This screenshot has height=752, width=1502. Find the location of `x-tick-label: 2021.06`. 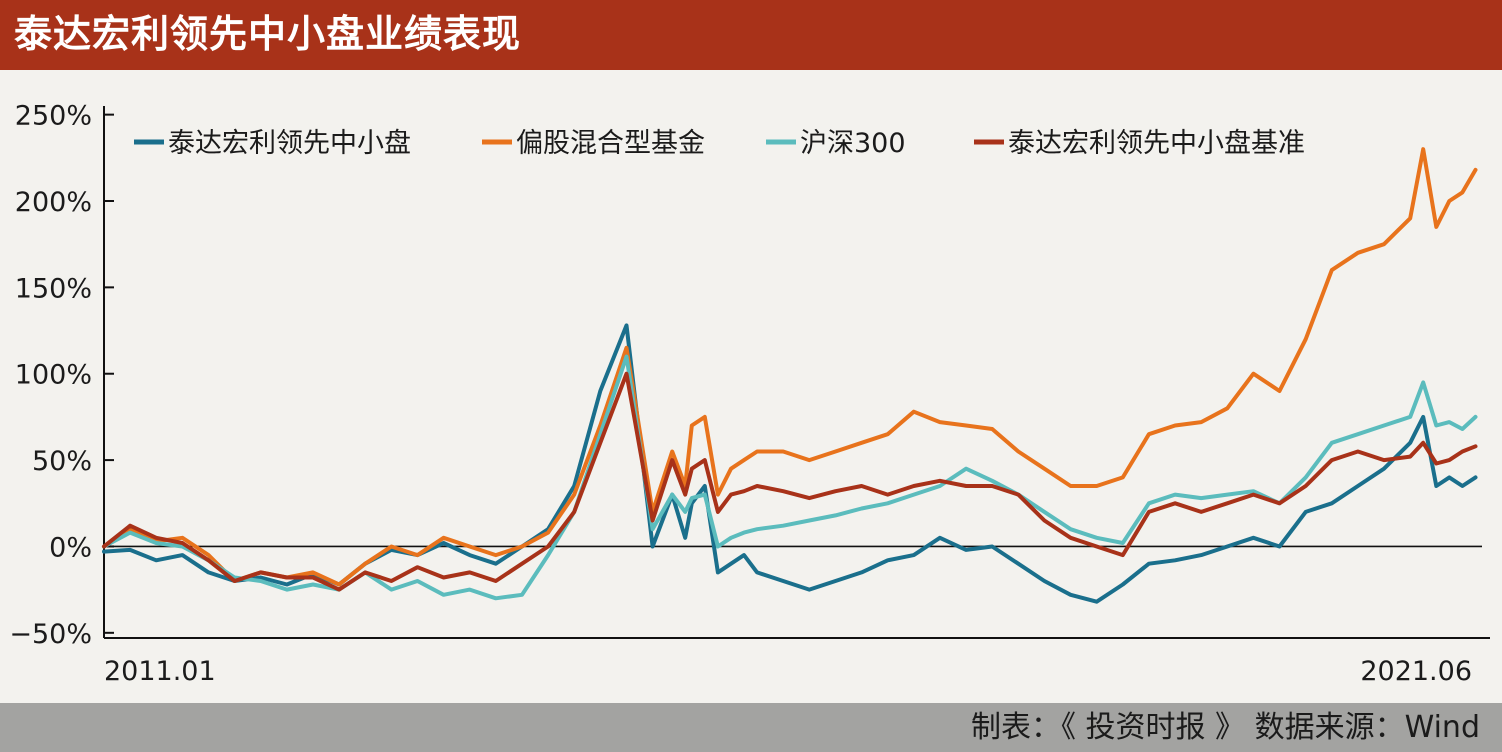

x-tick-label: 2021.06 is located at coordinates (1416, 671).